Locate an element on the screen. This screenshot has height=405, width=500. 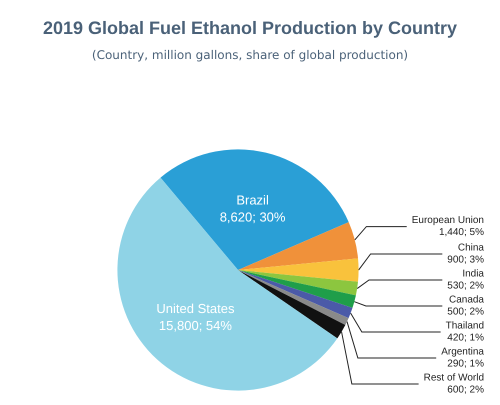
slice-label: Rest of World is located at coordinates (454, 378).